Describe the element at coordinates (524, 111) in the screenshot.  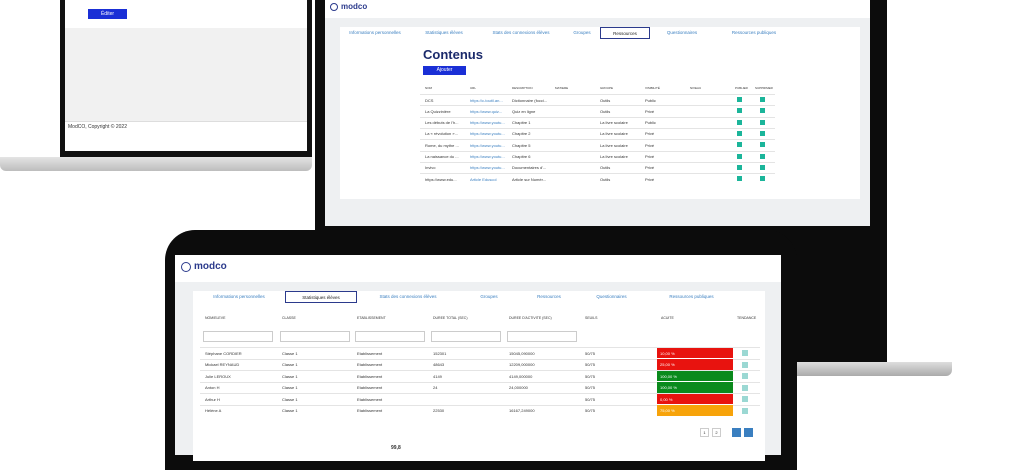
I see `cell: Quiz en ligne` at that location.